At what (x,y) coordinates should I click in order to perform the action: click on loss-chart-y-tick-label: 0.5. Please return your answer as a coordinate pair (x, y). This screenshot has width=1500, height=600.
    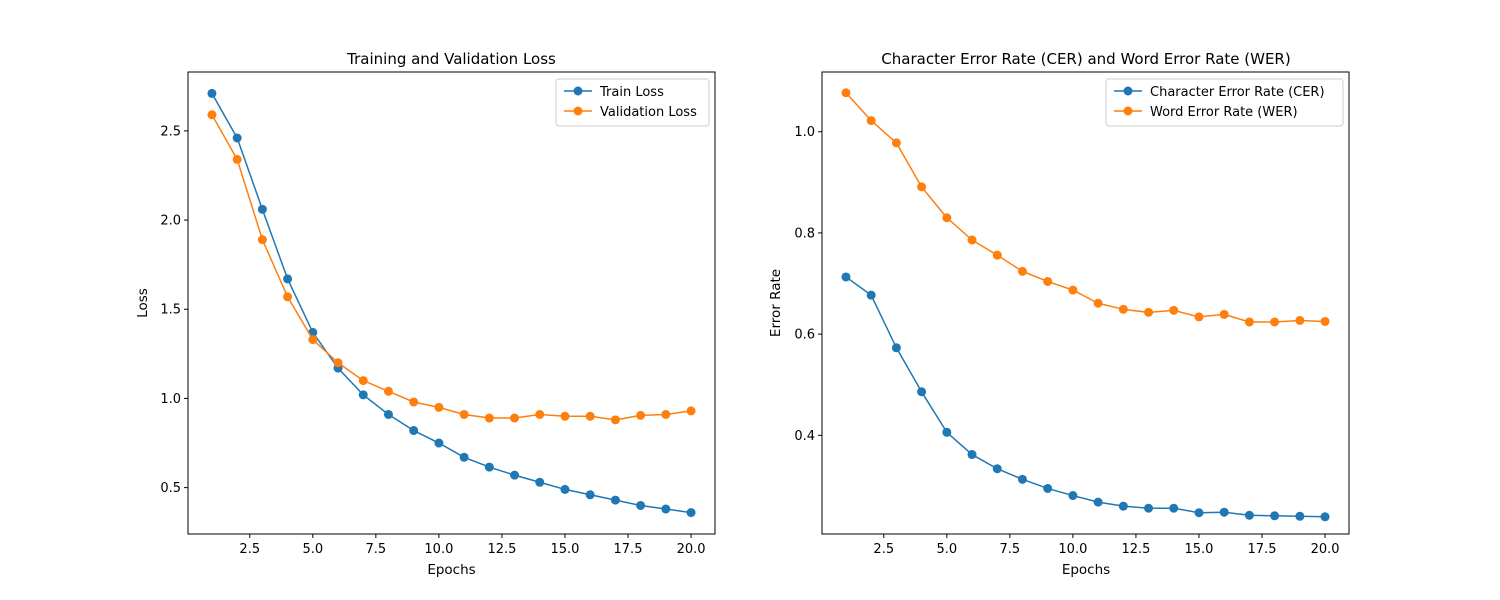
    Looking at the image, I should click on (170, 488).